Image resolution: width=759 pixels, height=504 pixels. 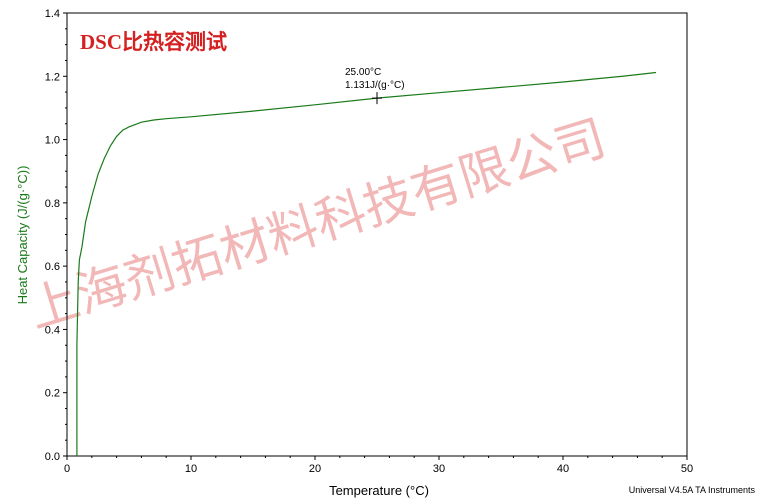 I want to click on annotation: 25.00°C 1.131J/(g·°C), so click(x=375, y=86).